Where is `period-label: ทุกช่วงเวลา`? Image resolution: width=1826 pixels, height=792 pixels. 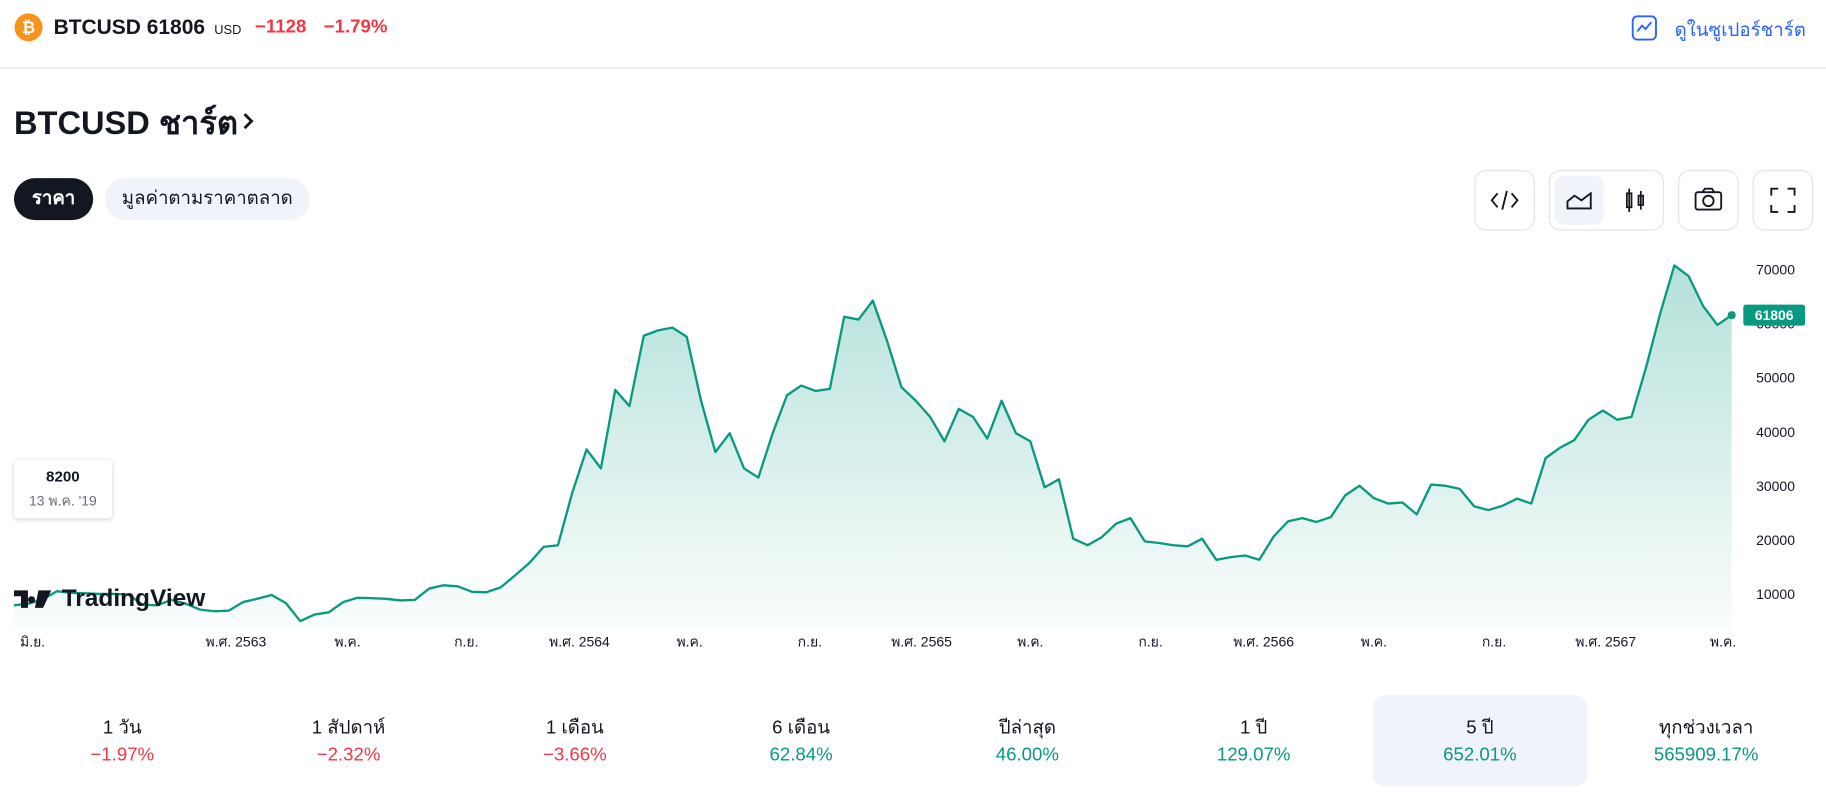 period-label: ทุกช่วงเวลา is located at coordinates (1706, 728).